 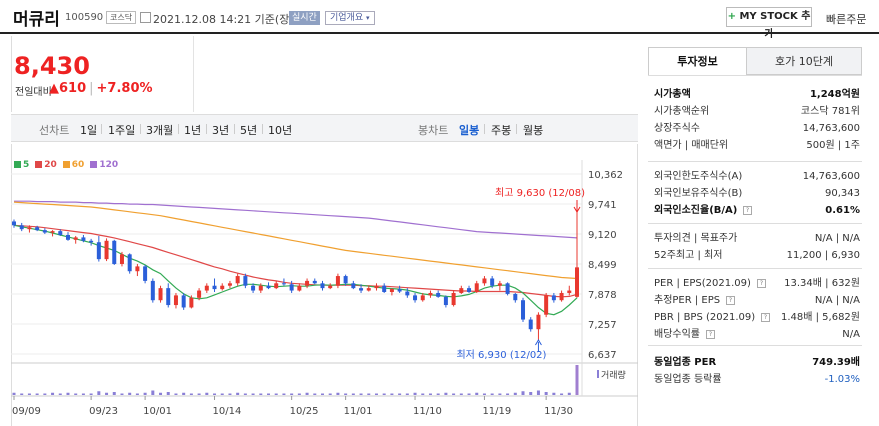 What do you see at coordinates (26, 411) in the screenshot?
I see `x-tick-label: 09/09` at bounding box center [26, 411].